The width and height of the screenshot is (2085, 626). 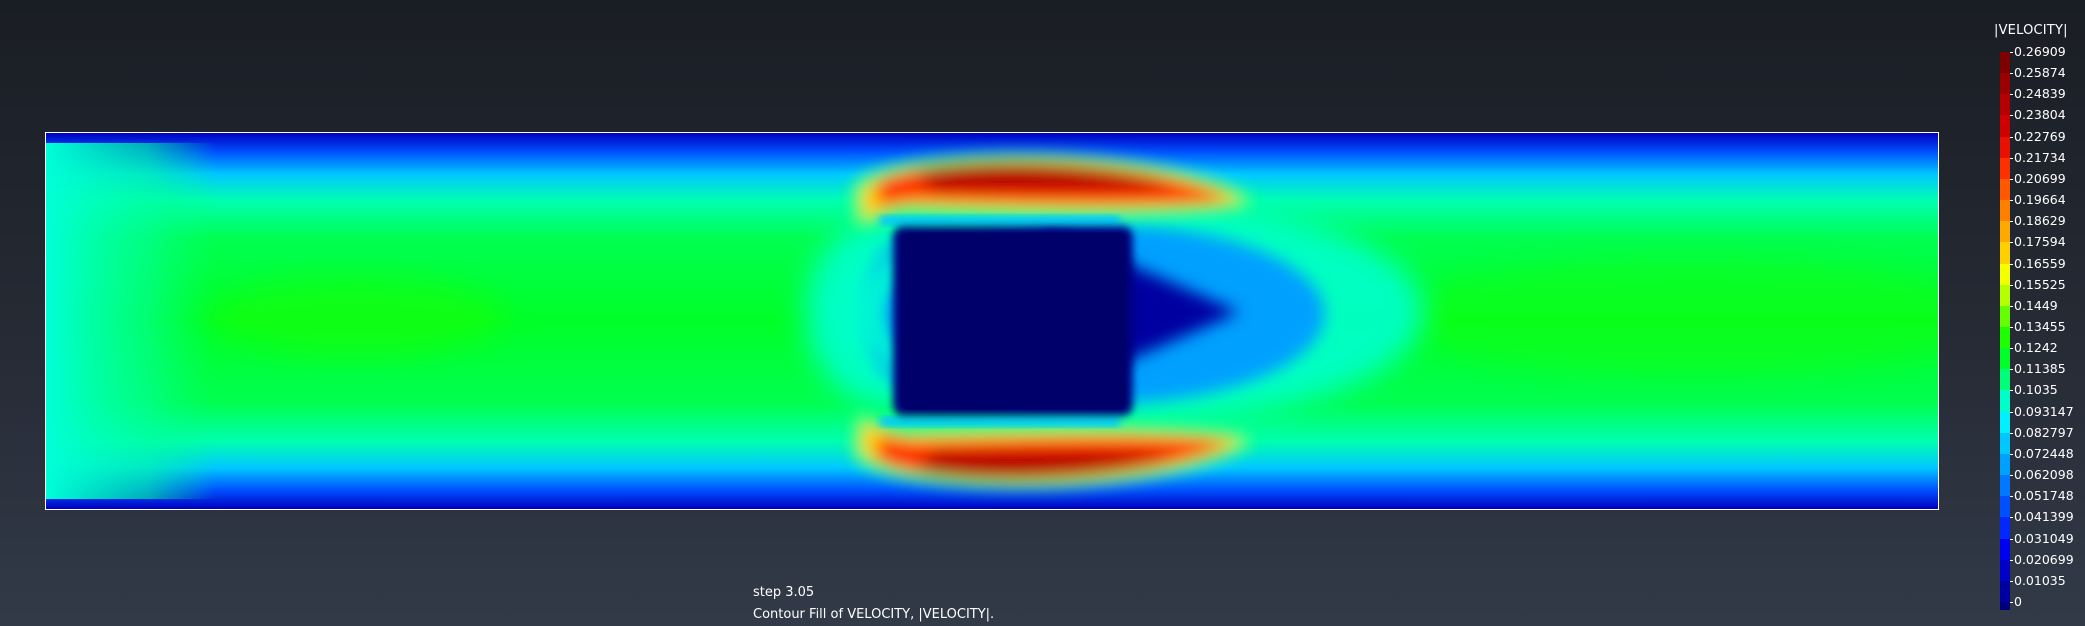 What do you see at coordinates (2040, 136) in the screenshot?
I see `legend-label: 0.22769` at bounding box center [2040, 136].